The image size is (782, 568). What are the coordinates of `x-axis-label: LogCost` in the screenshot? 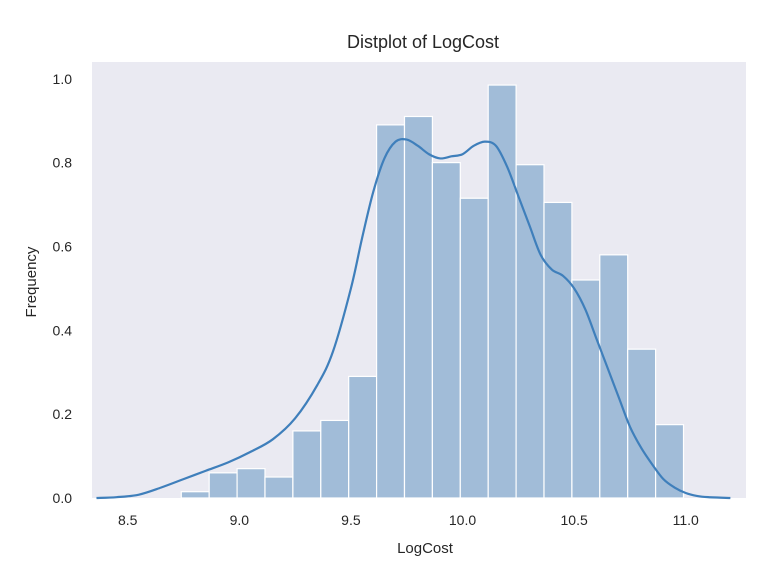 It's located at (425, 548).